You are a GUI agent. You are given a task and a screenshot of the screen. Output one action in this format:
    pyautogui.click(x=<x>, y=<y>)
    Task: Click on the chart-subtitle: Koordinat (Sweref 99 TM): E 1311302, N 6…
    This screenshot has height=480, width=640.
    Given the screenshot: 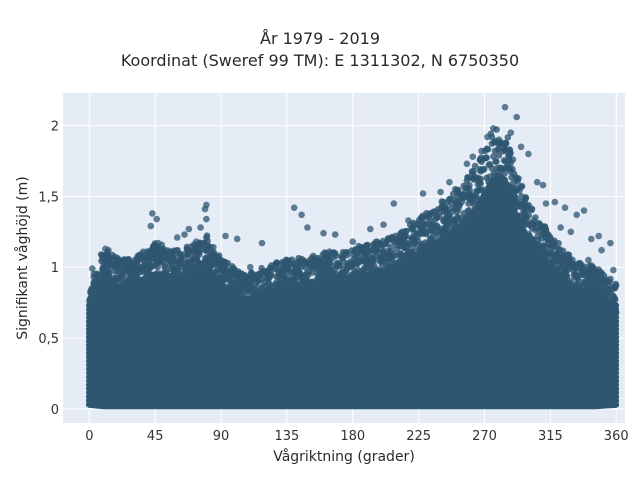 What is the action you would take?
    pyautogui.click(x=320, y=60)
    